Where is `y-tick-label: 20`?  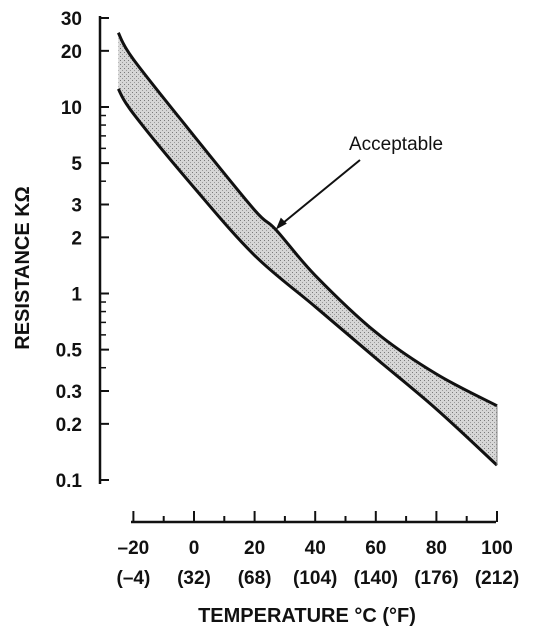 y-tick-label: 20 is located at coordinates (71, 52).